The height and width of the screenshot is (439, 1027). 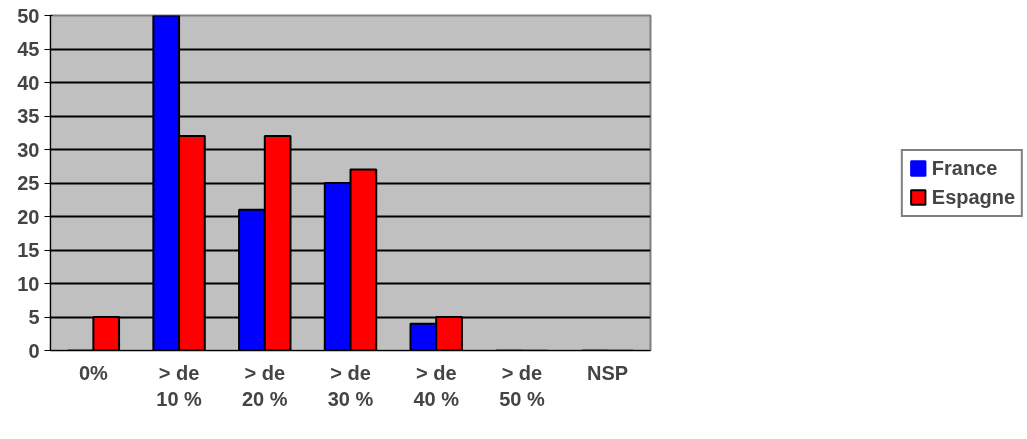 What do you see at coordinates (973, 197) in the screenshot?
I see `legend-label: Espagne` at bounding box center [973, 197].